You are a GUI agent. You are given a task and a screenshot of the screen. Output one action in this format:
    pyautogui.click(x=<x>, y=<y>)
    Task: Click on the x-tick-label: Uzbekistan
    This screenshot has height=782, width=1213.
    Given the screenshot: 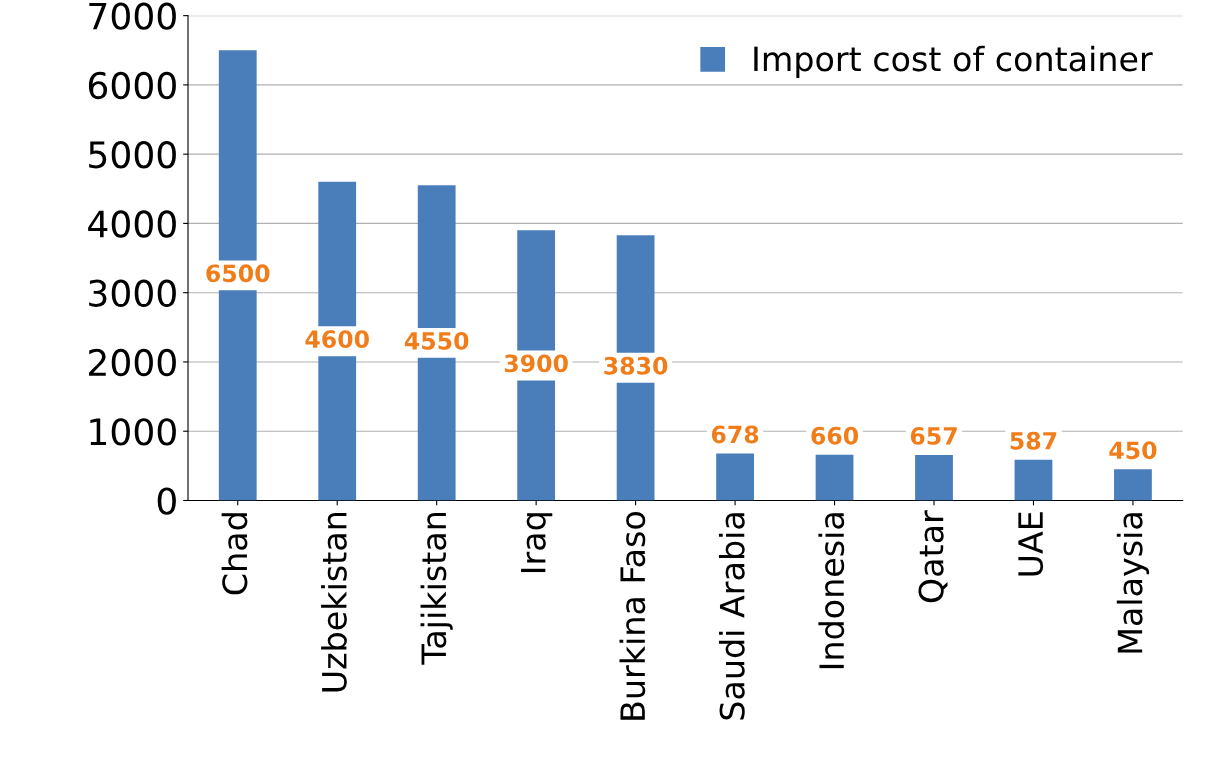 What is the action you would take?
    pyautogui.click(x=334, y=602)
    